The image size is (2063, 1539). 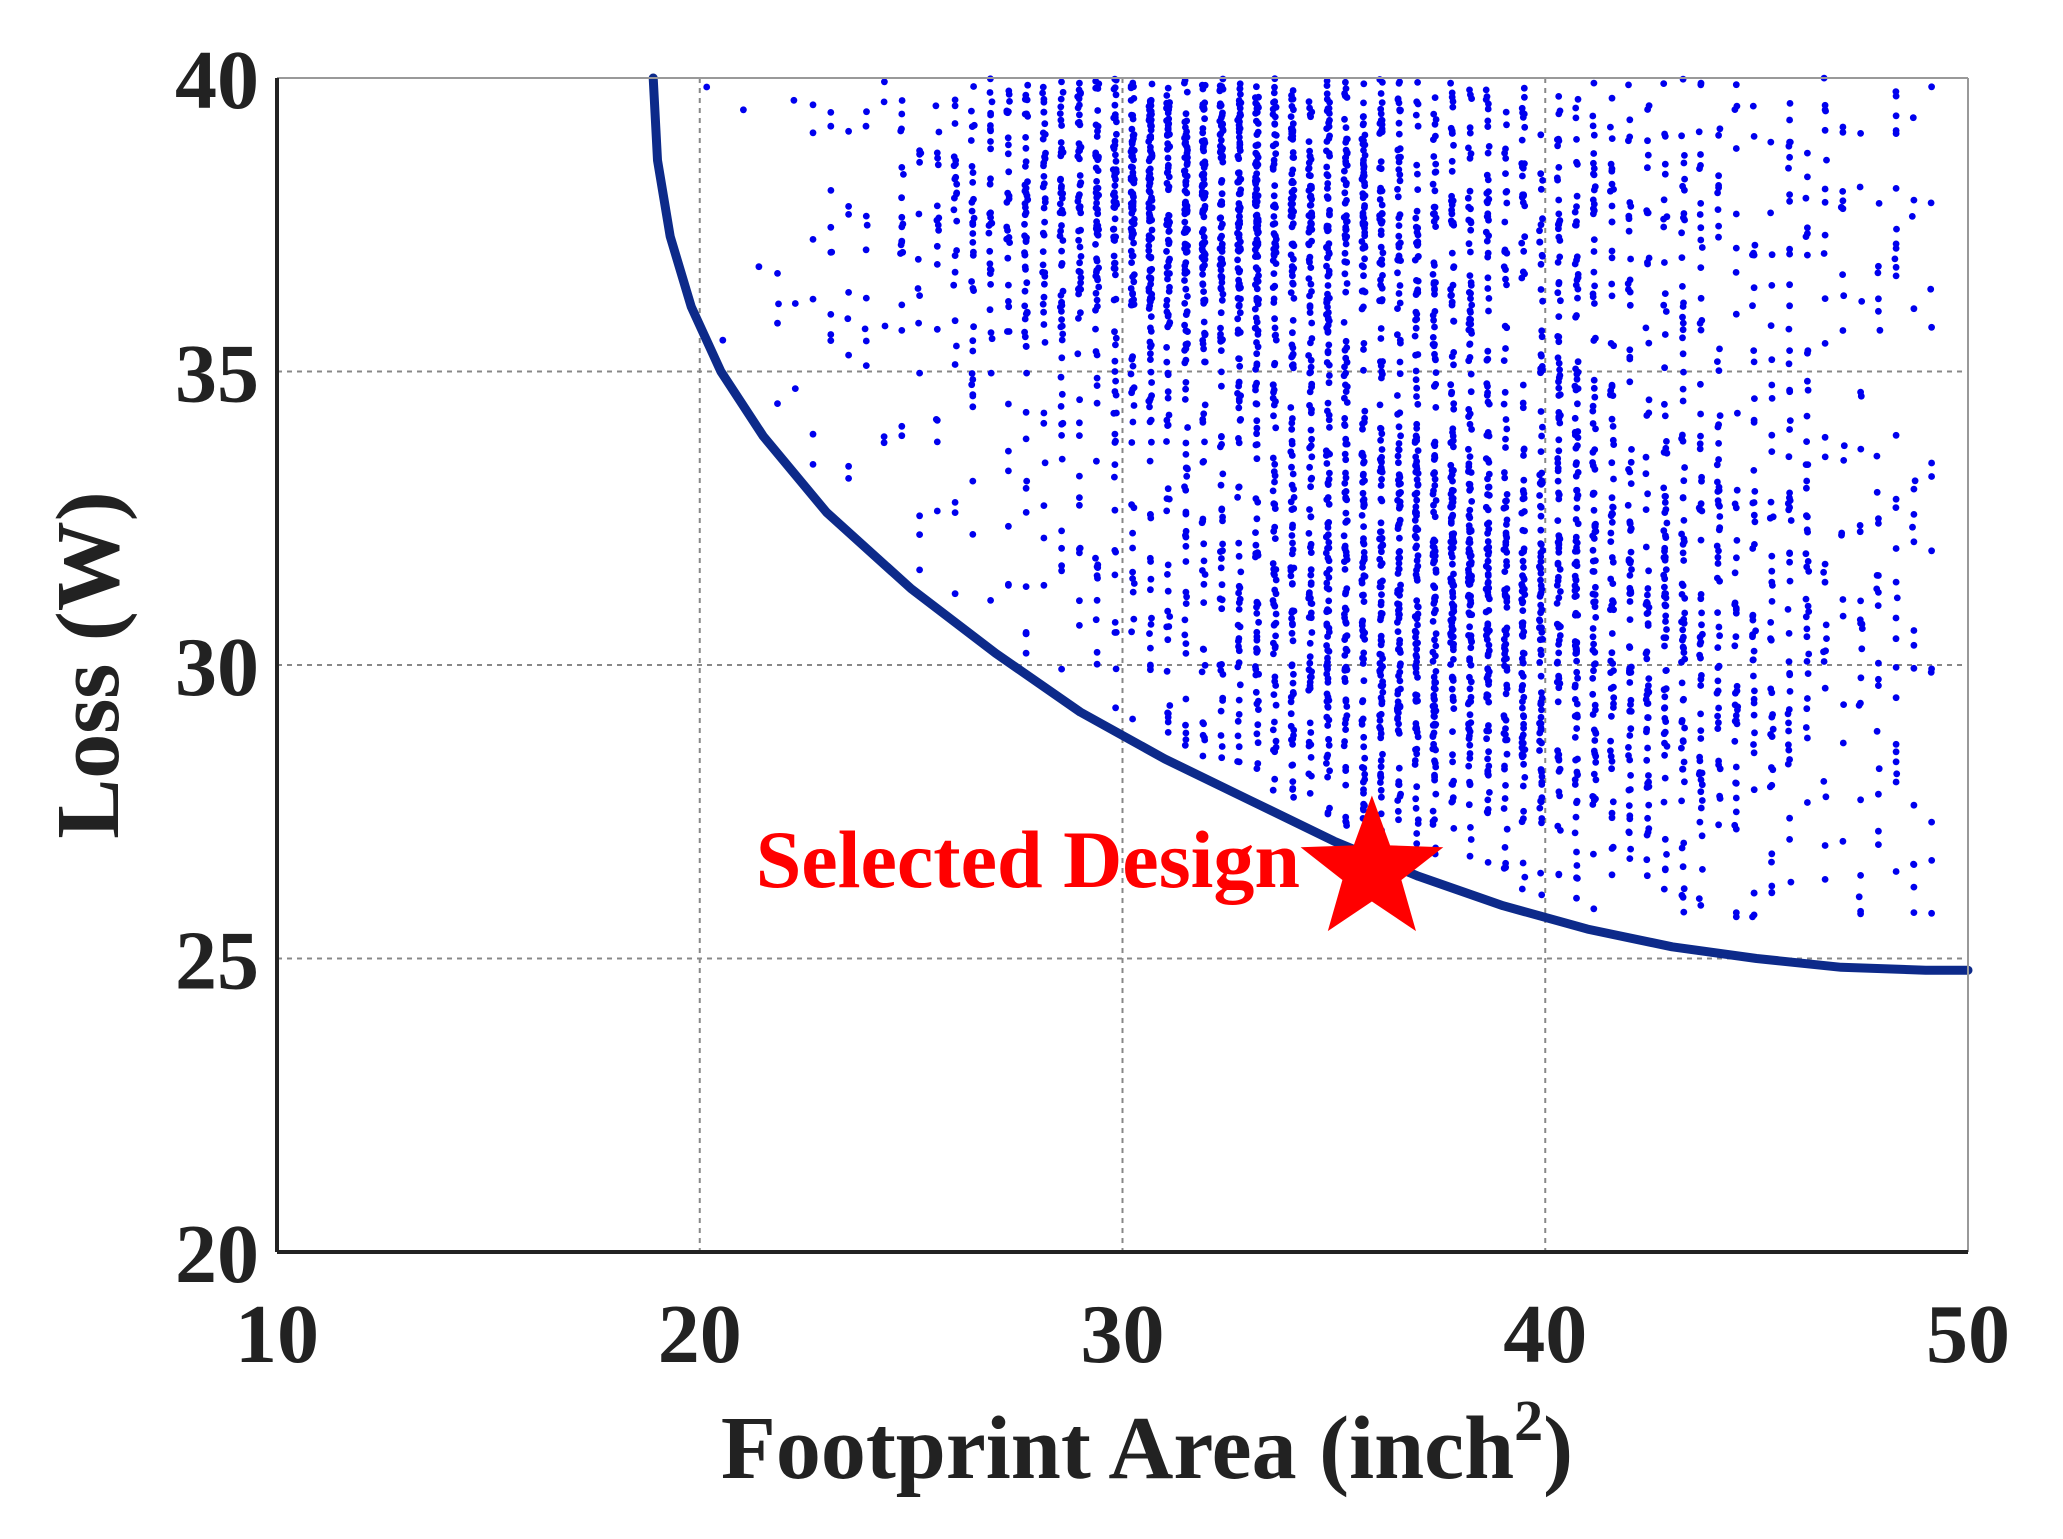 What do you see at coordinates (217, 1254) in the screenshot?
I see `y-tick-label: 20` at bounding box center [217, 1254].